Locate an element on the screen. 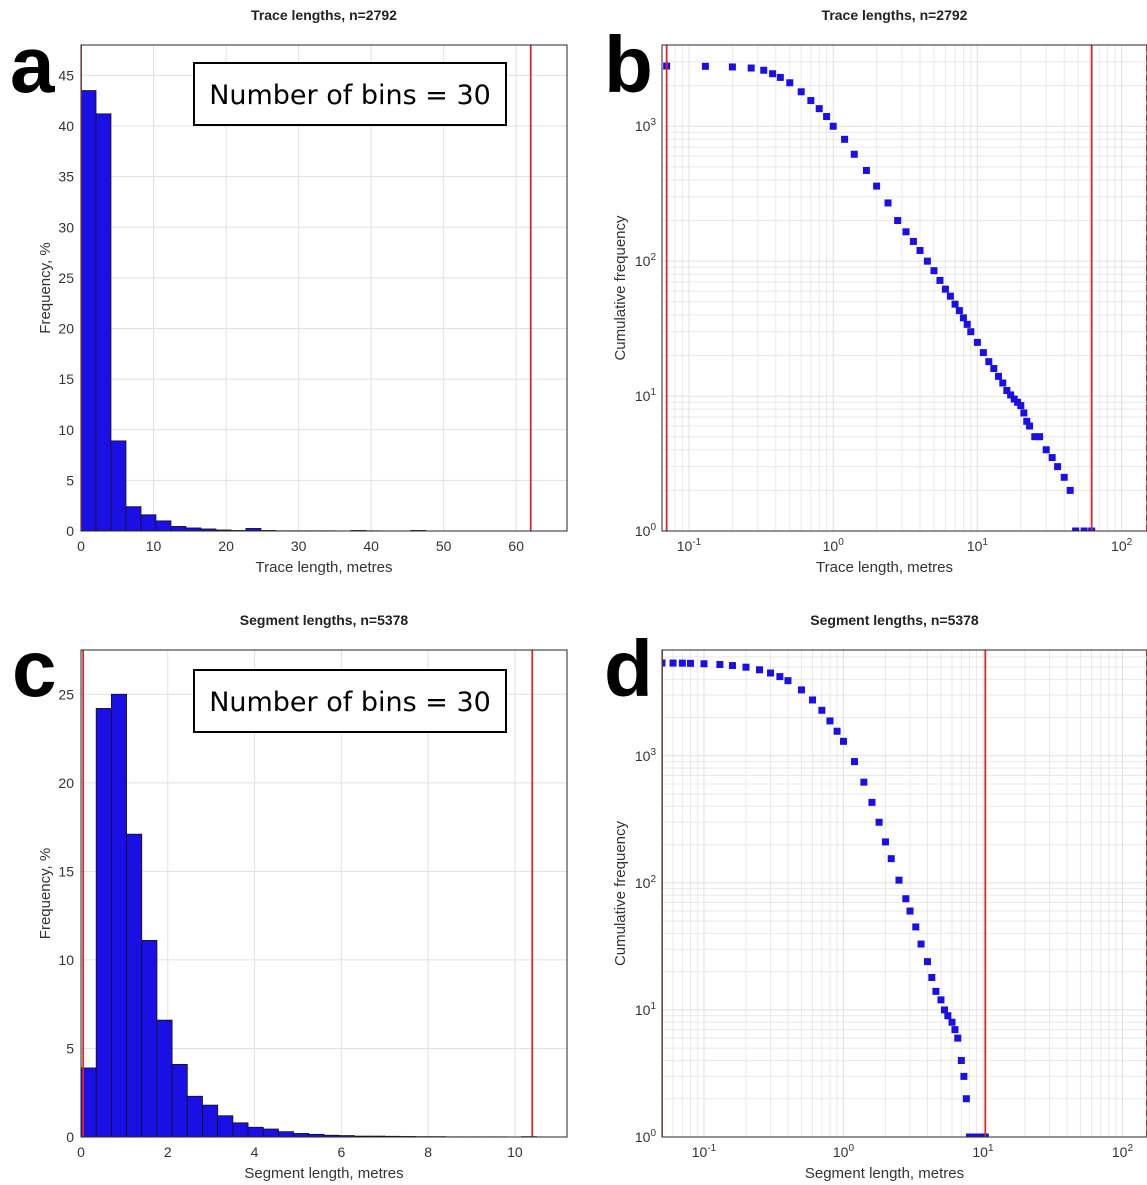 The image size is (1147, 1185). x-axis-label: Segment length, metres is located at coordinates (323, 1173).